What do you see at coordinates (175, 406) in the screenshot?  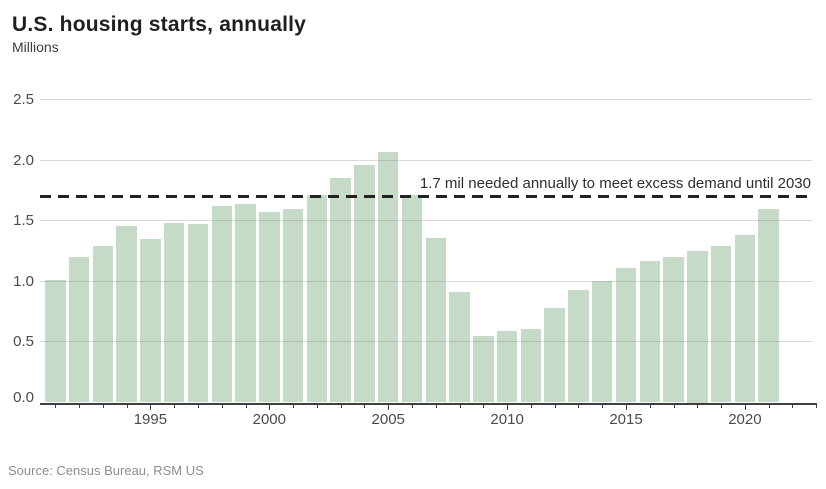 I see `x-tick-1996` at bounding box center [175, 406].